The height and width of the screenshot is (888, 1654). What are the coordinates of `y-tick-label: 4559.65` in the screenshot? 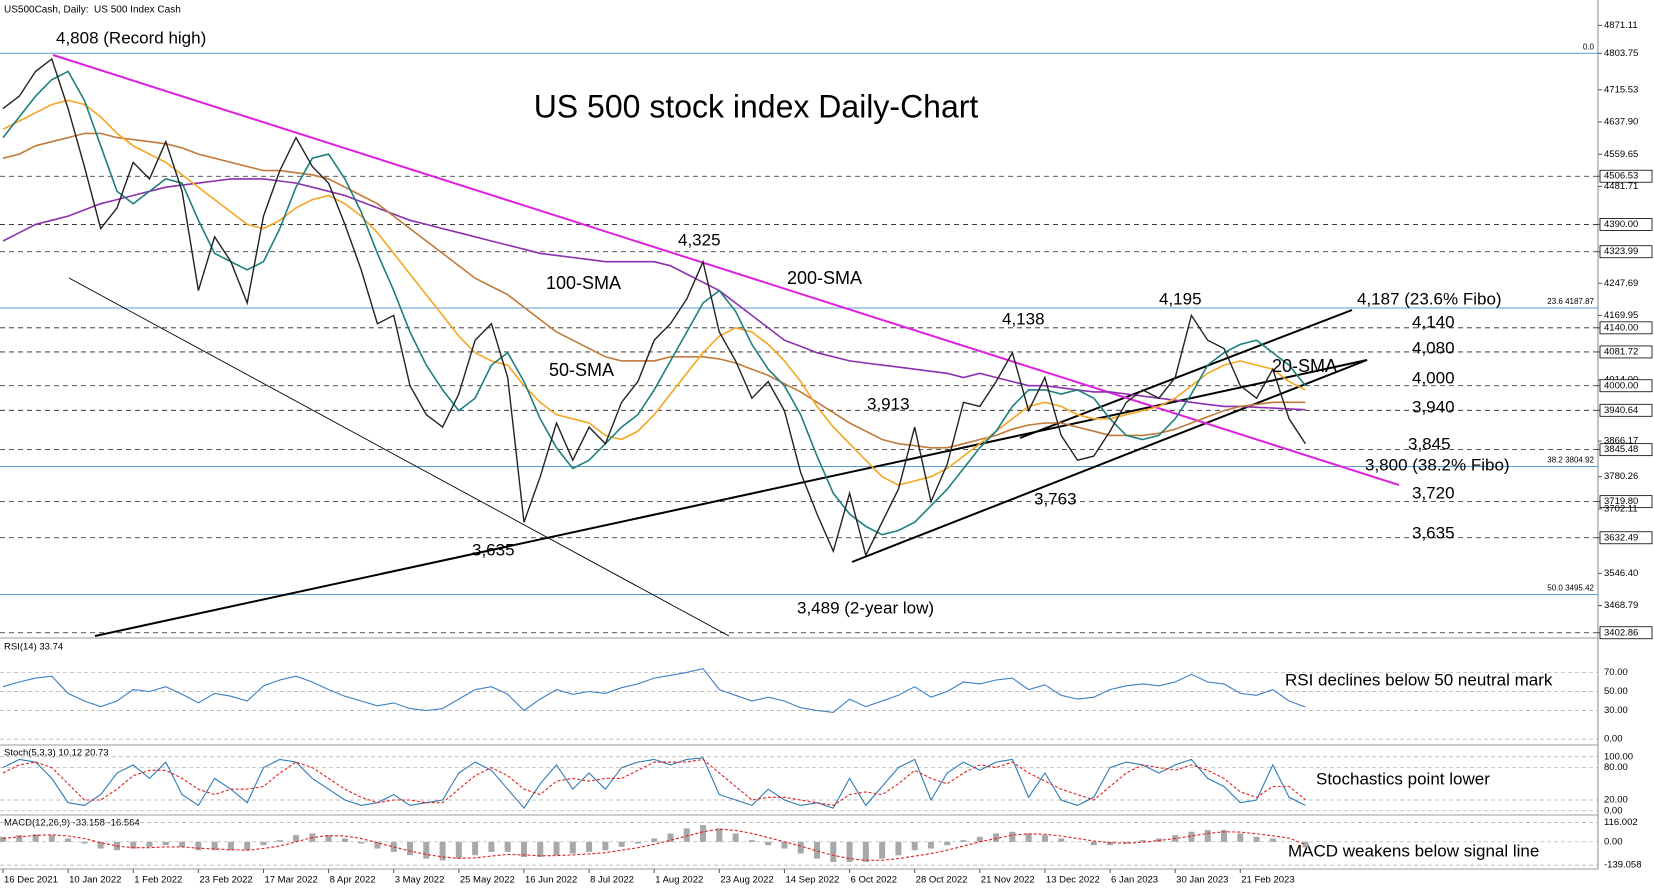 It's located at (1621, 154).